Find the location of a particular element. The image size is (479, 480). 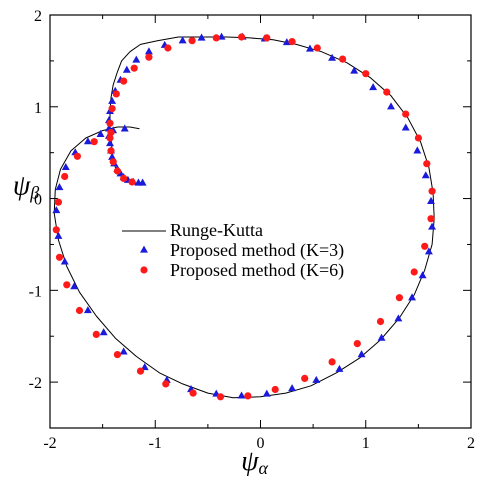

x-axis-label: ψα is located at coordinates (254, 462).